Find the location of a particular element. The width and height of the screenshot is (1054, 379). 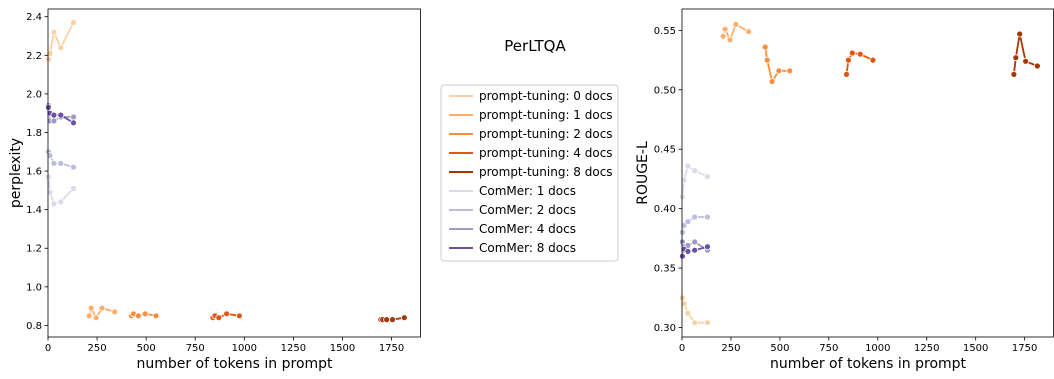

y-tick-label: 0.45 is located at coordinates (665, 150).